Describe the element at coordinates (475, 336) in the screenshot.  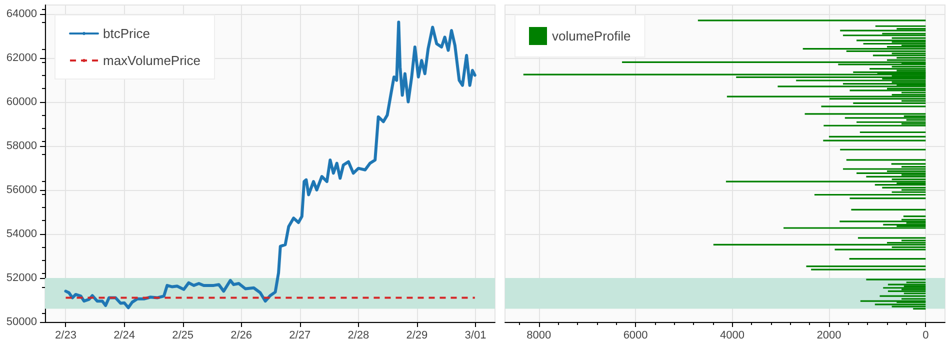
I see `x-tick-label: 3/01` at that location.